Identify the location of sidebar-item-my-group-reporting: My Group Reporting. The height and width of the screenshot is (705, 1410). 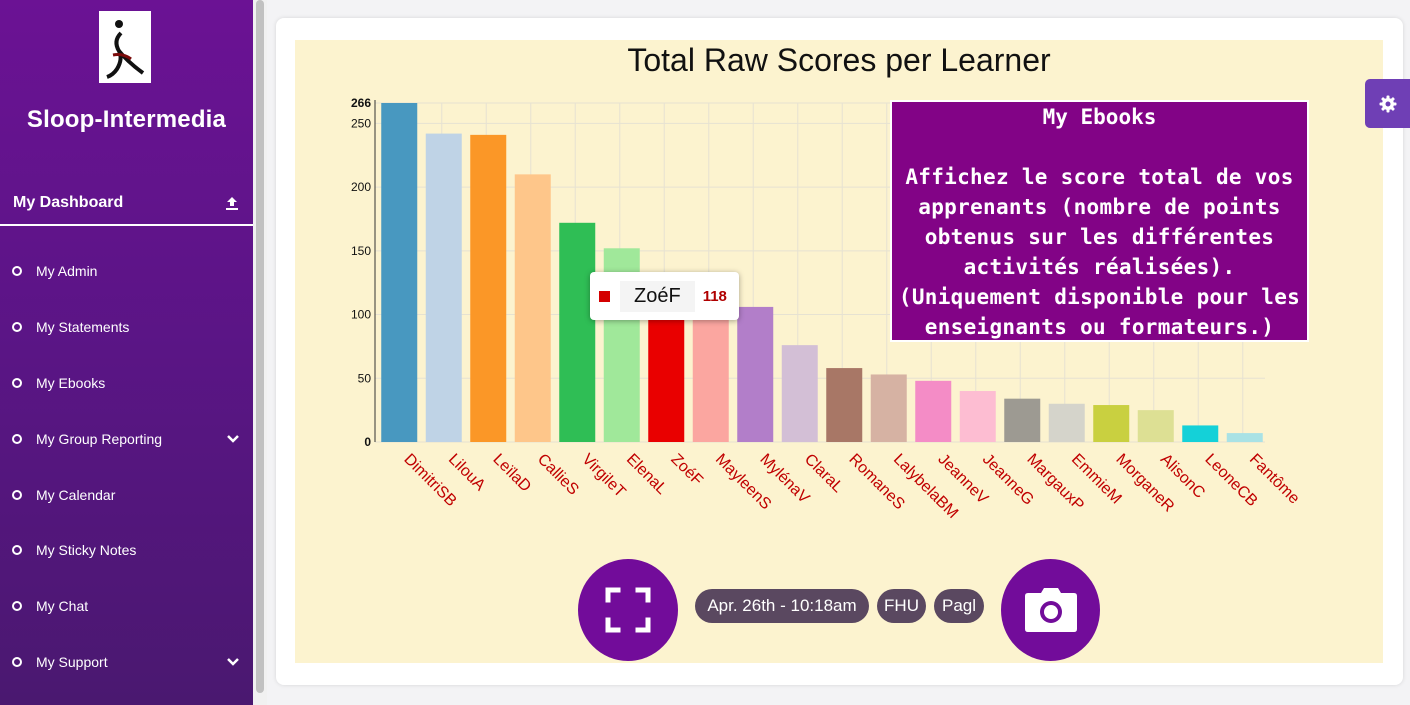
(126, 439).